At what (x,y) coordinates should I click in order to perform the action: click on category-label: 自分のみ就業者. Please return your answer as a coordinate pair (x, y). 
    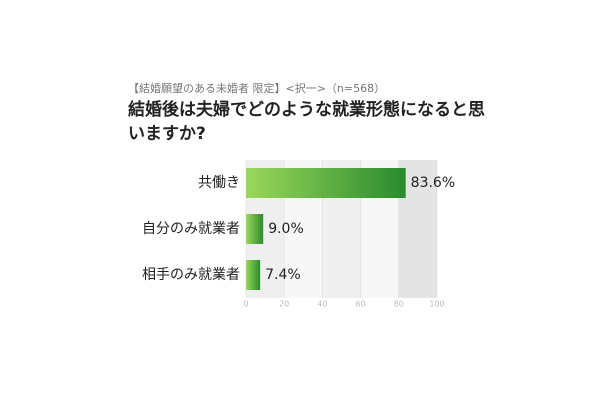
    Looking at the image, I should click on (191, 229).